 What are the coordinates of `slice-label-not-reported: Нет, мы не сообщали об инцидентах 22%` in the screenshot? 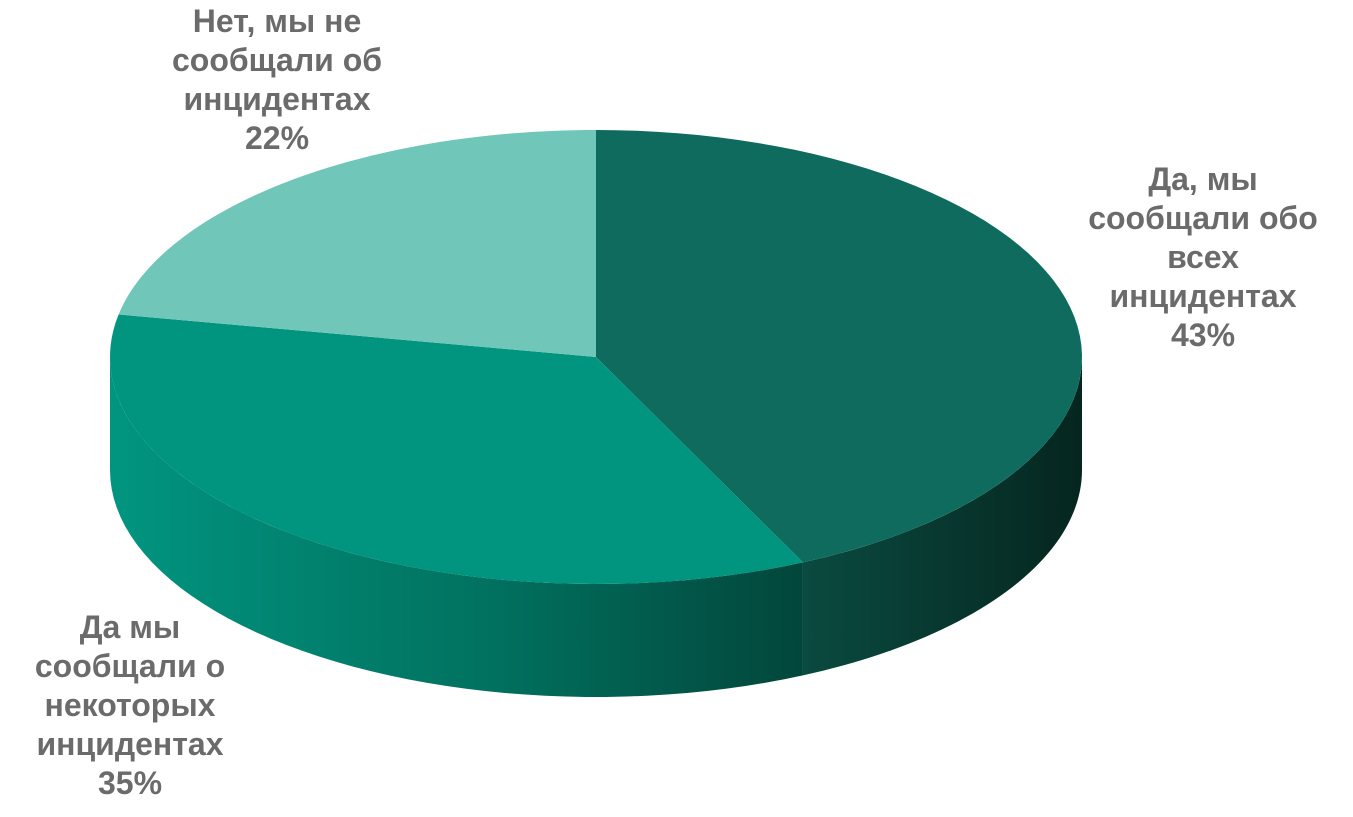 It's located at (277, 80).